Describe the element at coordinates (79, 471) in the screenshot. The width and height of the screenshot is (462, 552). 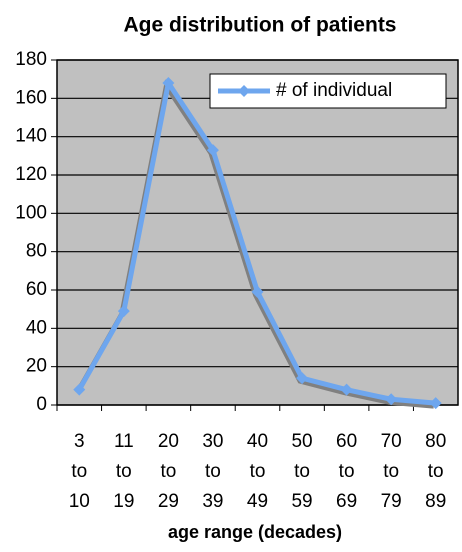
I see `x-tick-label: 3 to 10` at that location.